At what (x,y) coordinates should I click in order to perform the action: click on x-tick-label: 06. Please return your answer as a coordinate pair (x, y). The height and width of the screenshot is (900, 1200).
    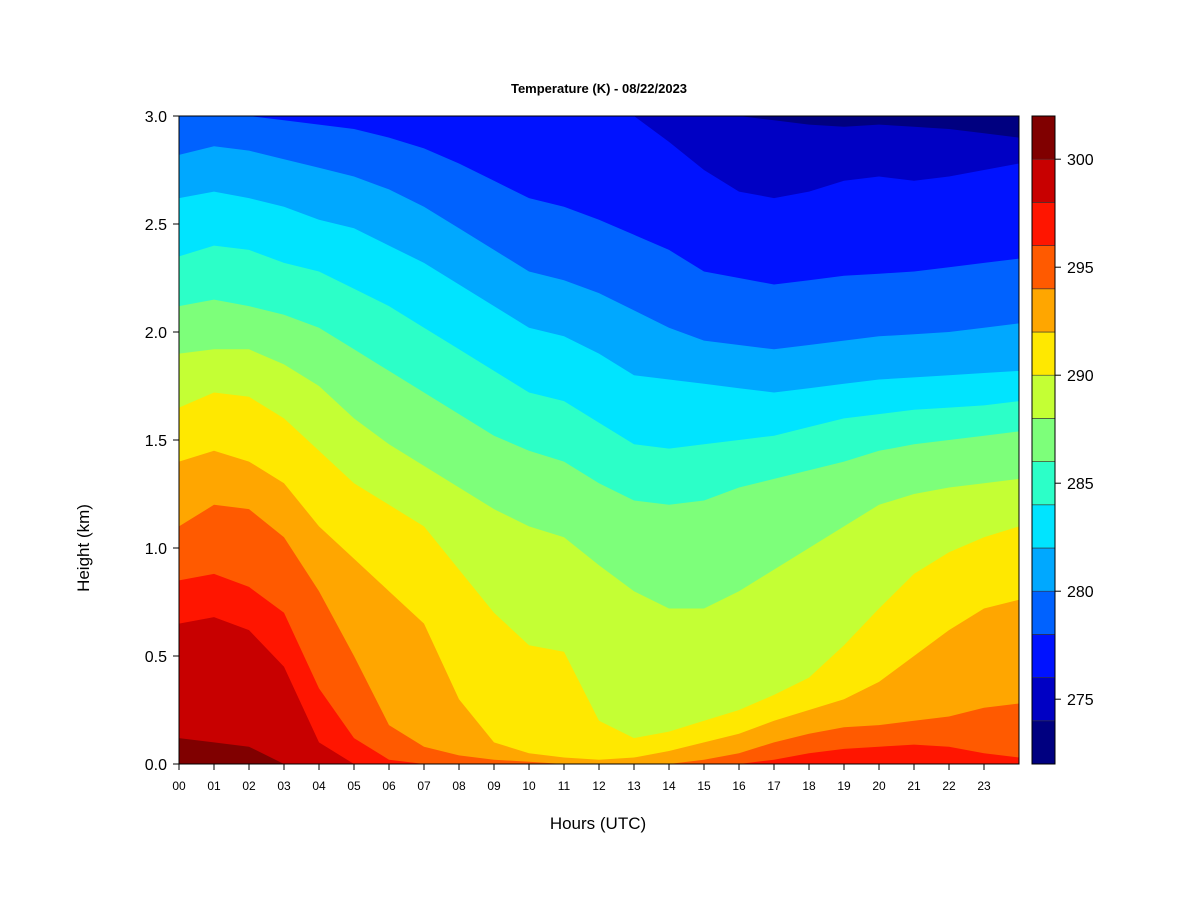
    Looking at the image, I should click on (389, 786).